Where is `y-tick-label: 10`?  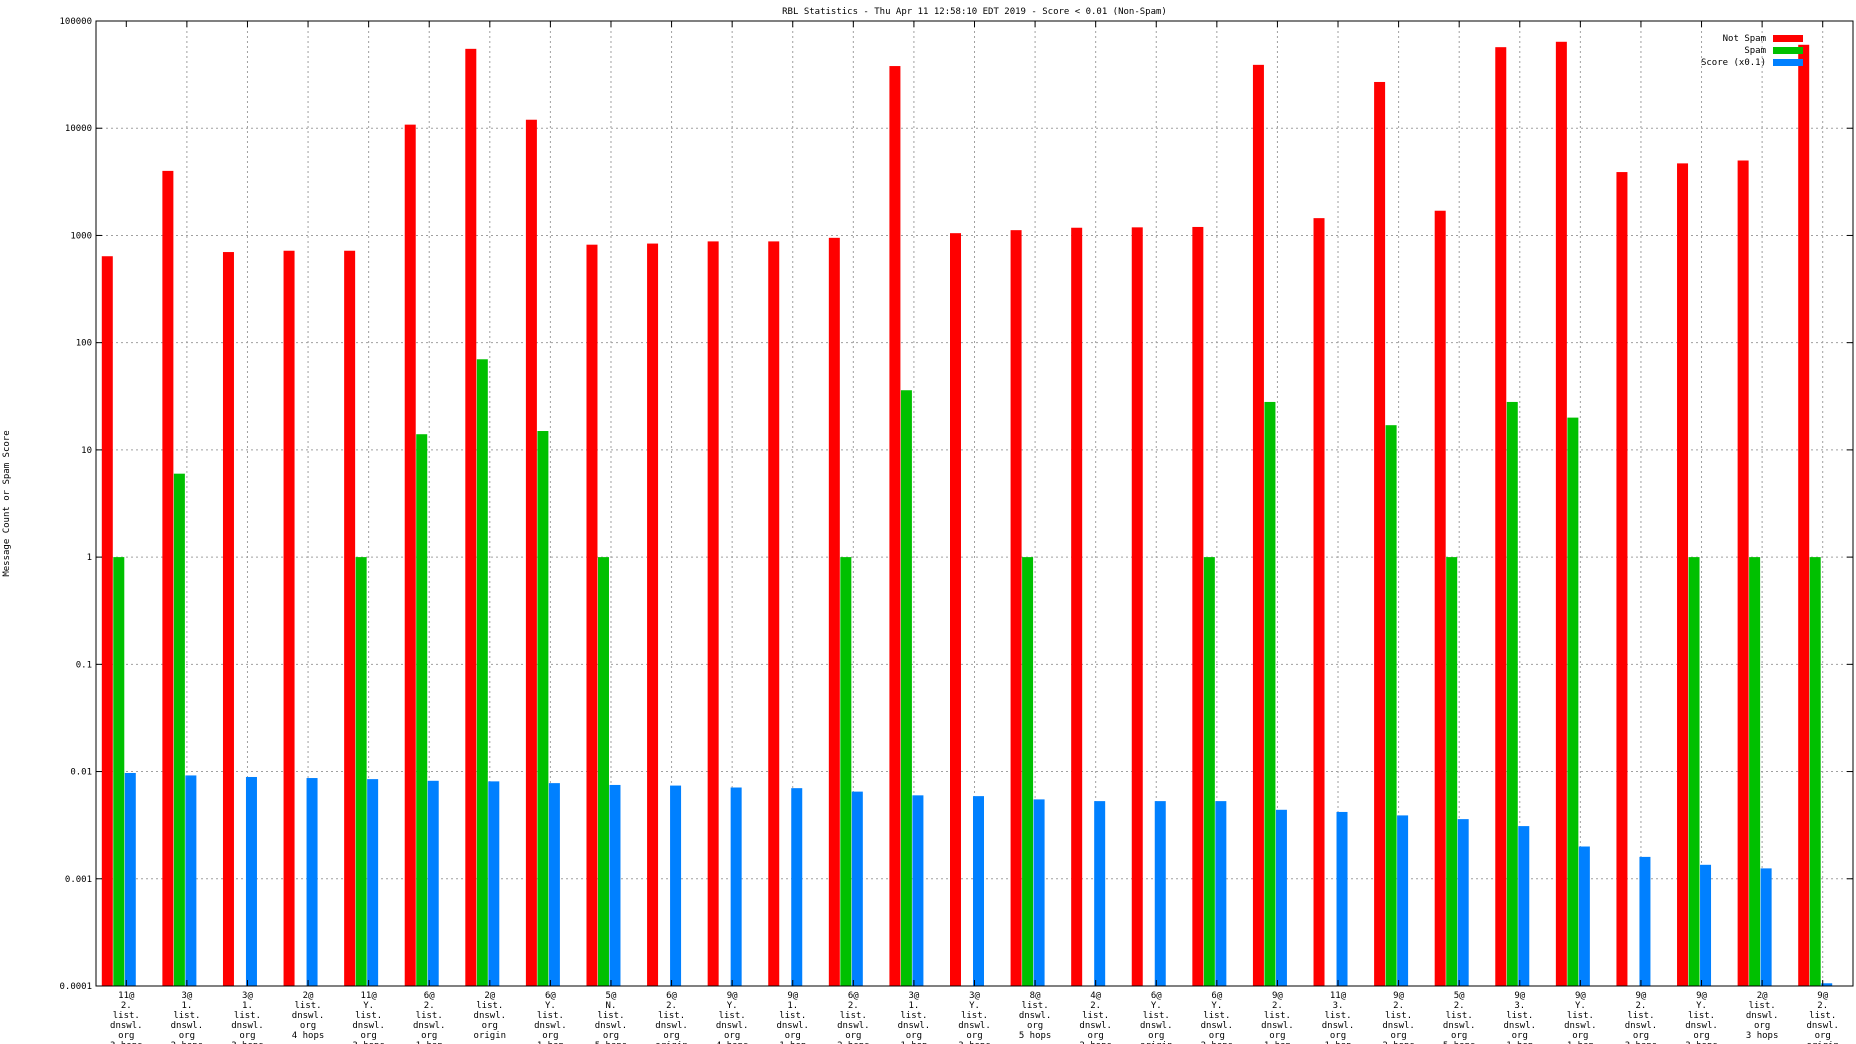
y-tick-label: 10 is located at coordinates (86, 451).